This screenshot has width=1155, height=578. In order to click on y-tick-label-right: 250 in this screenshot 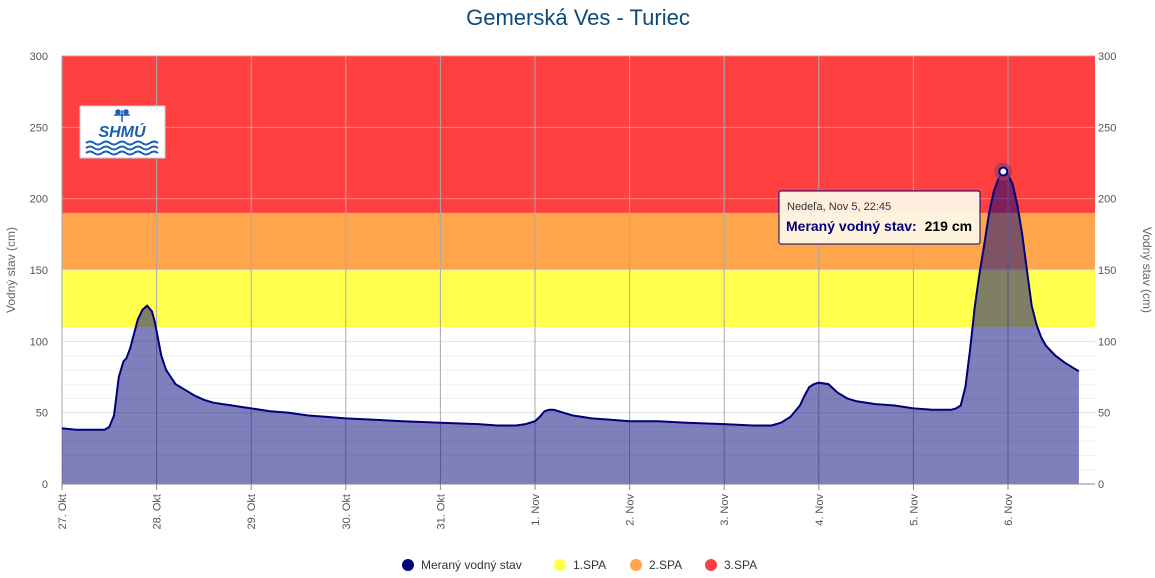, I will do `click(1107, 128)`.